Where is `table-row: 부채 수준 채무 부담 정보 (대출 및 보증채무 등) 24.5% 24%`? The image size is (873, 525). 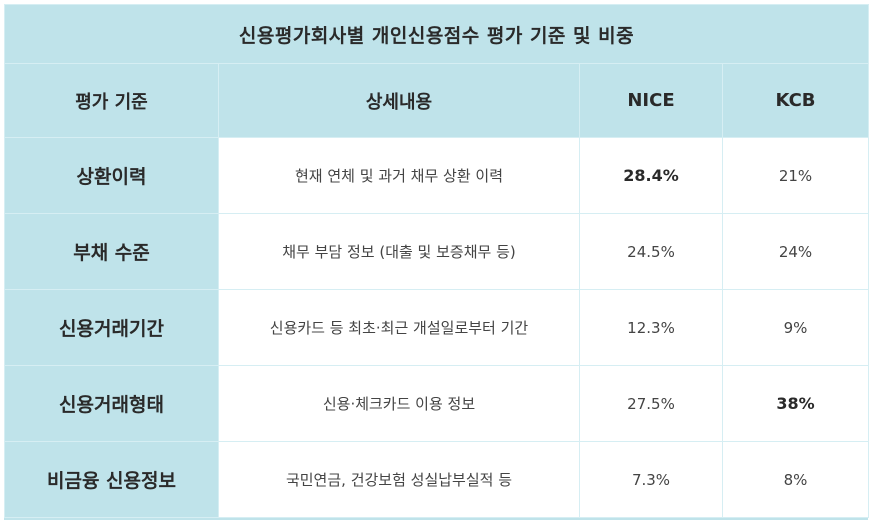 table-row: 부채 수준 채무 부담 정보 (대출 및 보증채무 등) 24.5% 24% is located at coordinates (436, 251).